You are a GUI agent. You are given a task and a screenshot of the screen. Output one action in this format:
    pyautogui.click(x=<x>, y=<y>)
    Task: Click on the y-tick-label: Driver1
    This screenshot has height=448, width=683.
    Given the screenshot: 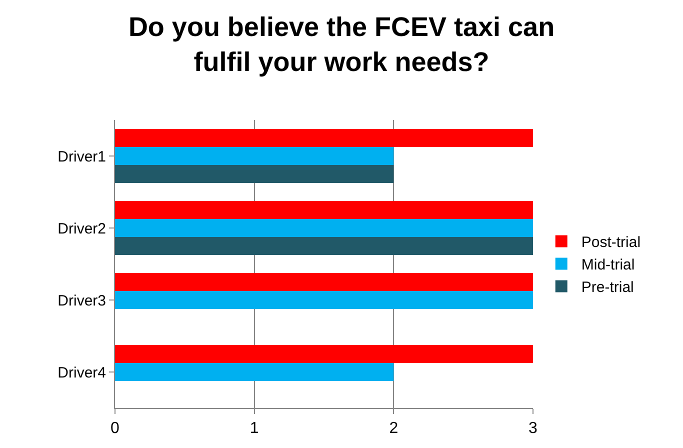 What is the action you would take?
    pyautogui.click(x=82, y=157)
    